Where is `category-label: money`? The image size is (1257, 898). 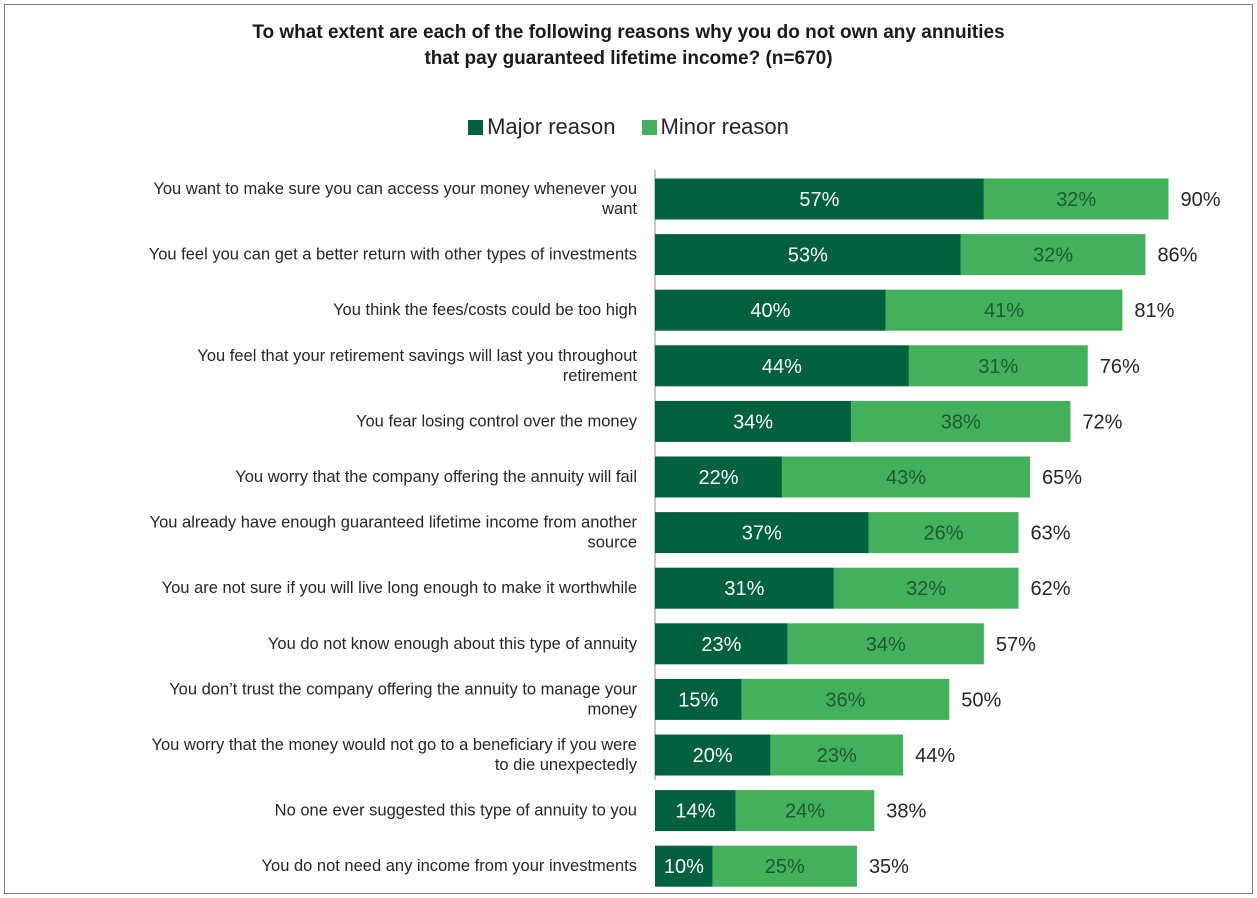
category-label: money is located at coordinates (612, 709).